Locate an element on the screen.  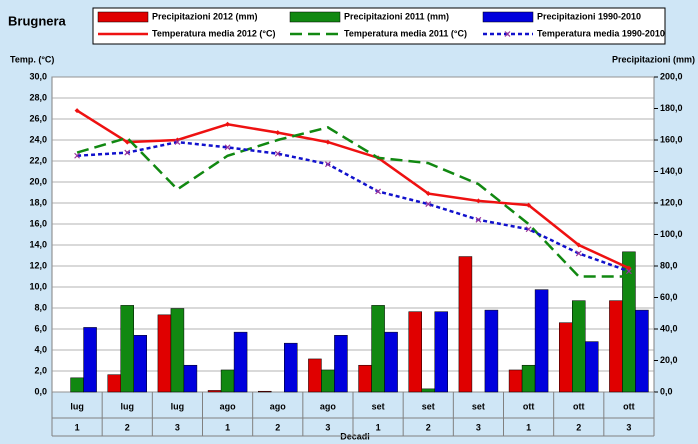
y2-tick-label: 140,0 is located at coordinates (671, 171).